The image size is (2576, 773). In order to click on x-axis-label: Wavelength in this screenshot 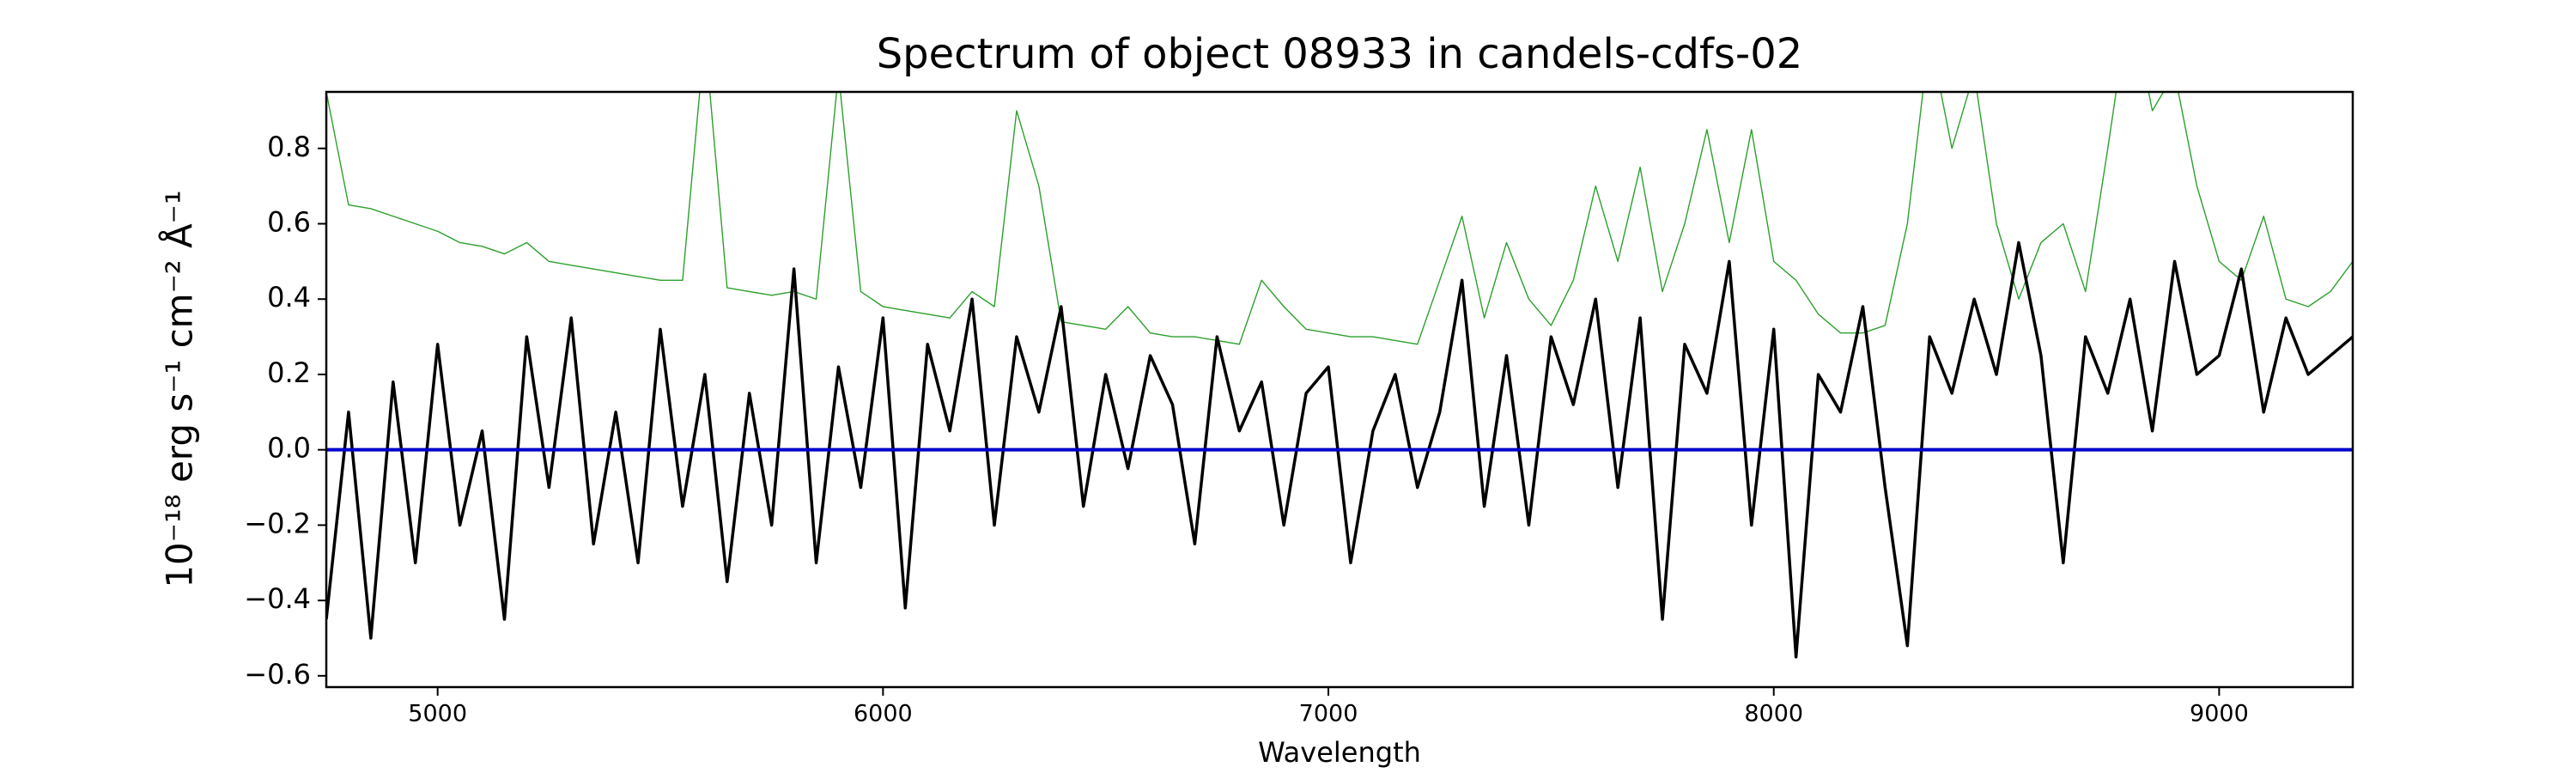, I will do `click(1339, 752)`.